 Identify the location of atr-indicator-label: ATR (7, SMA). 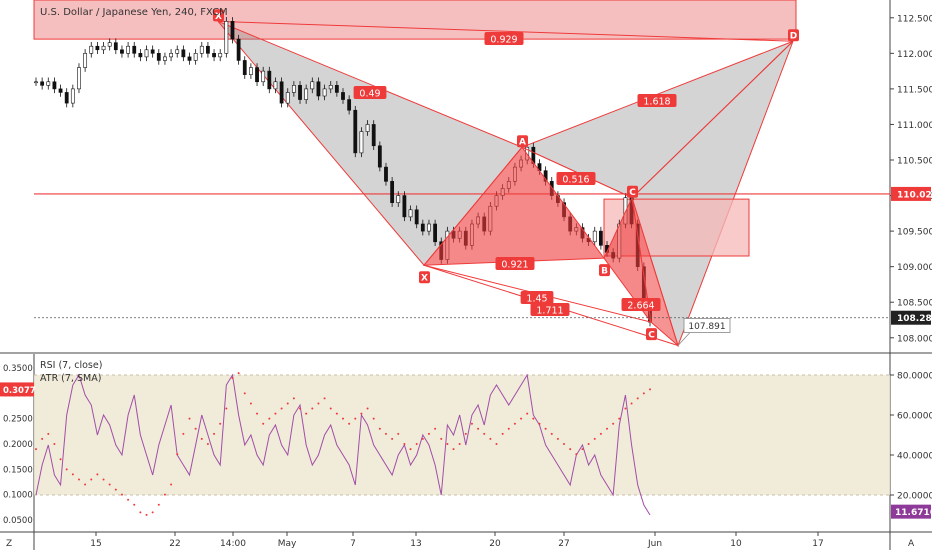
(71, 378).